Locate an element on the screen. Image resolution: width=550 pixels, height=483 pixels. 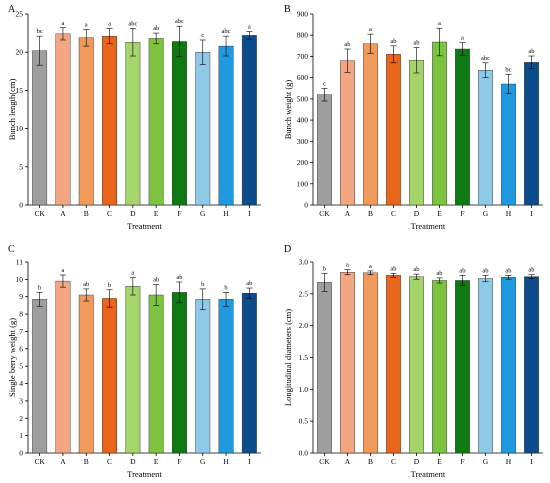
y-tick-label: 1 is located at coordinates (21, 435).